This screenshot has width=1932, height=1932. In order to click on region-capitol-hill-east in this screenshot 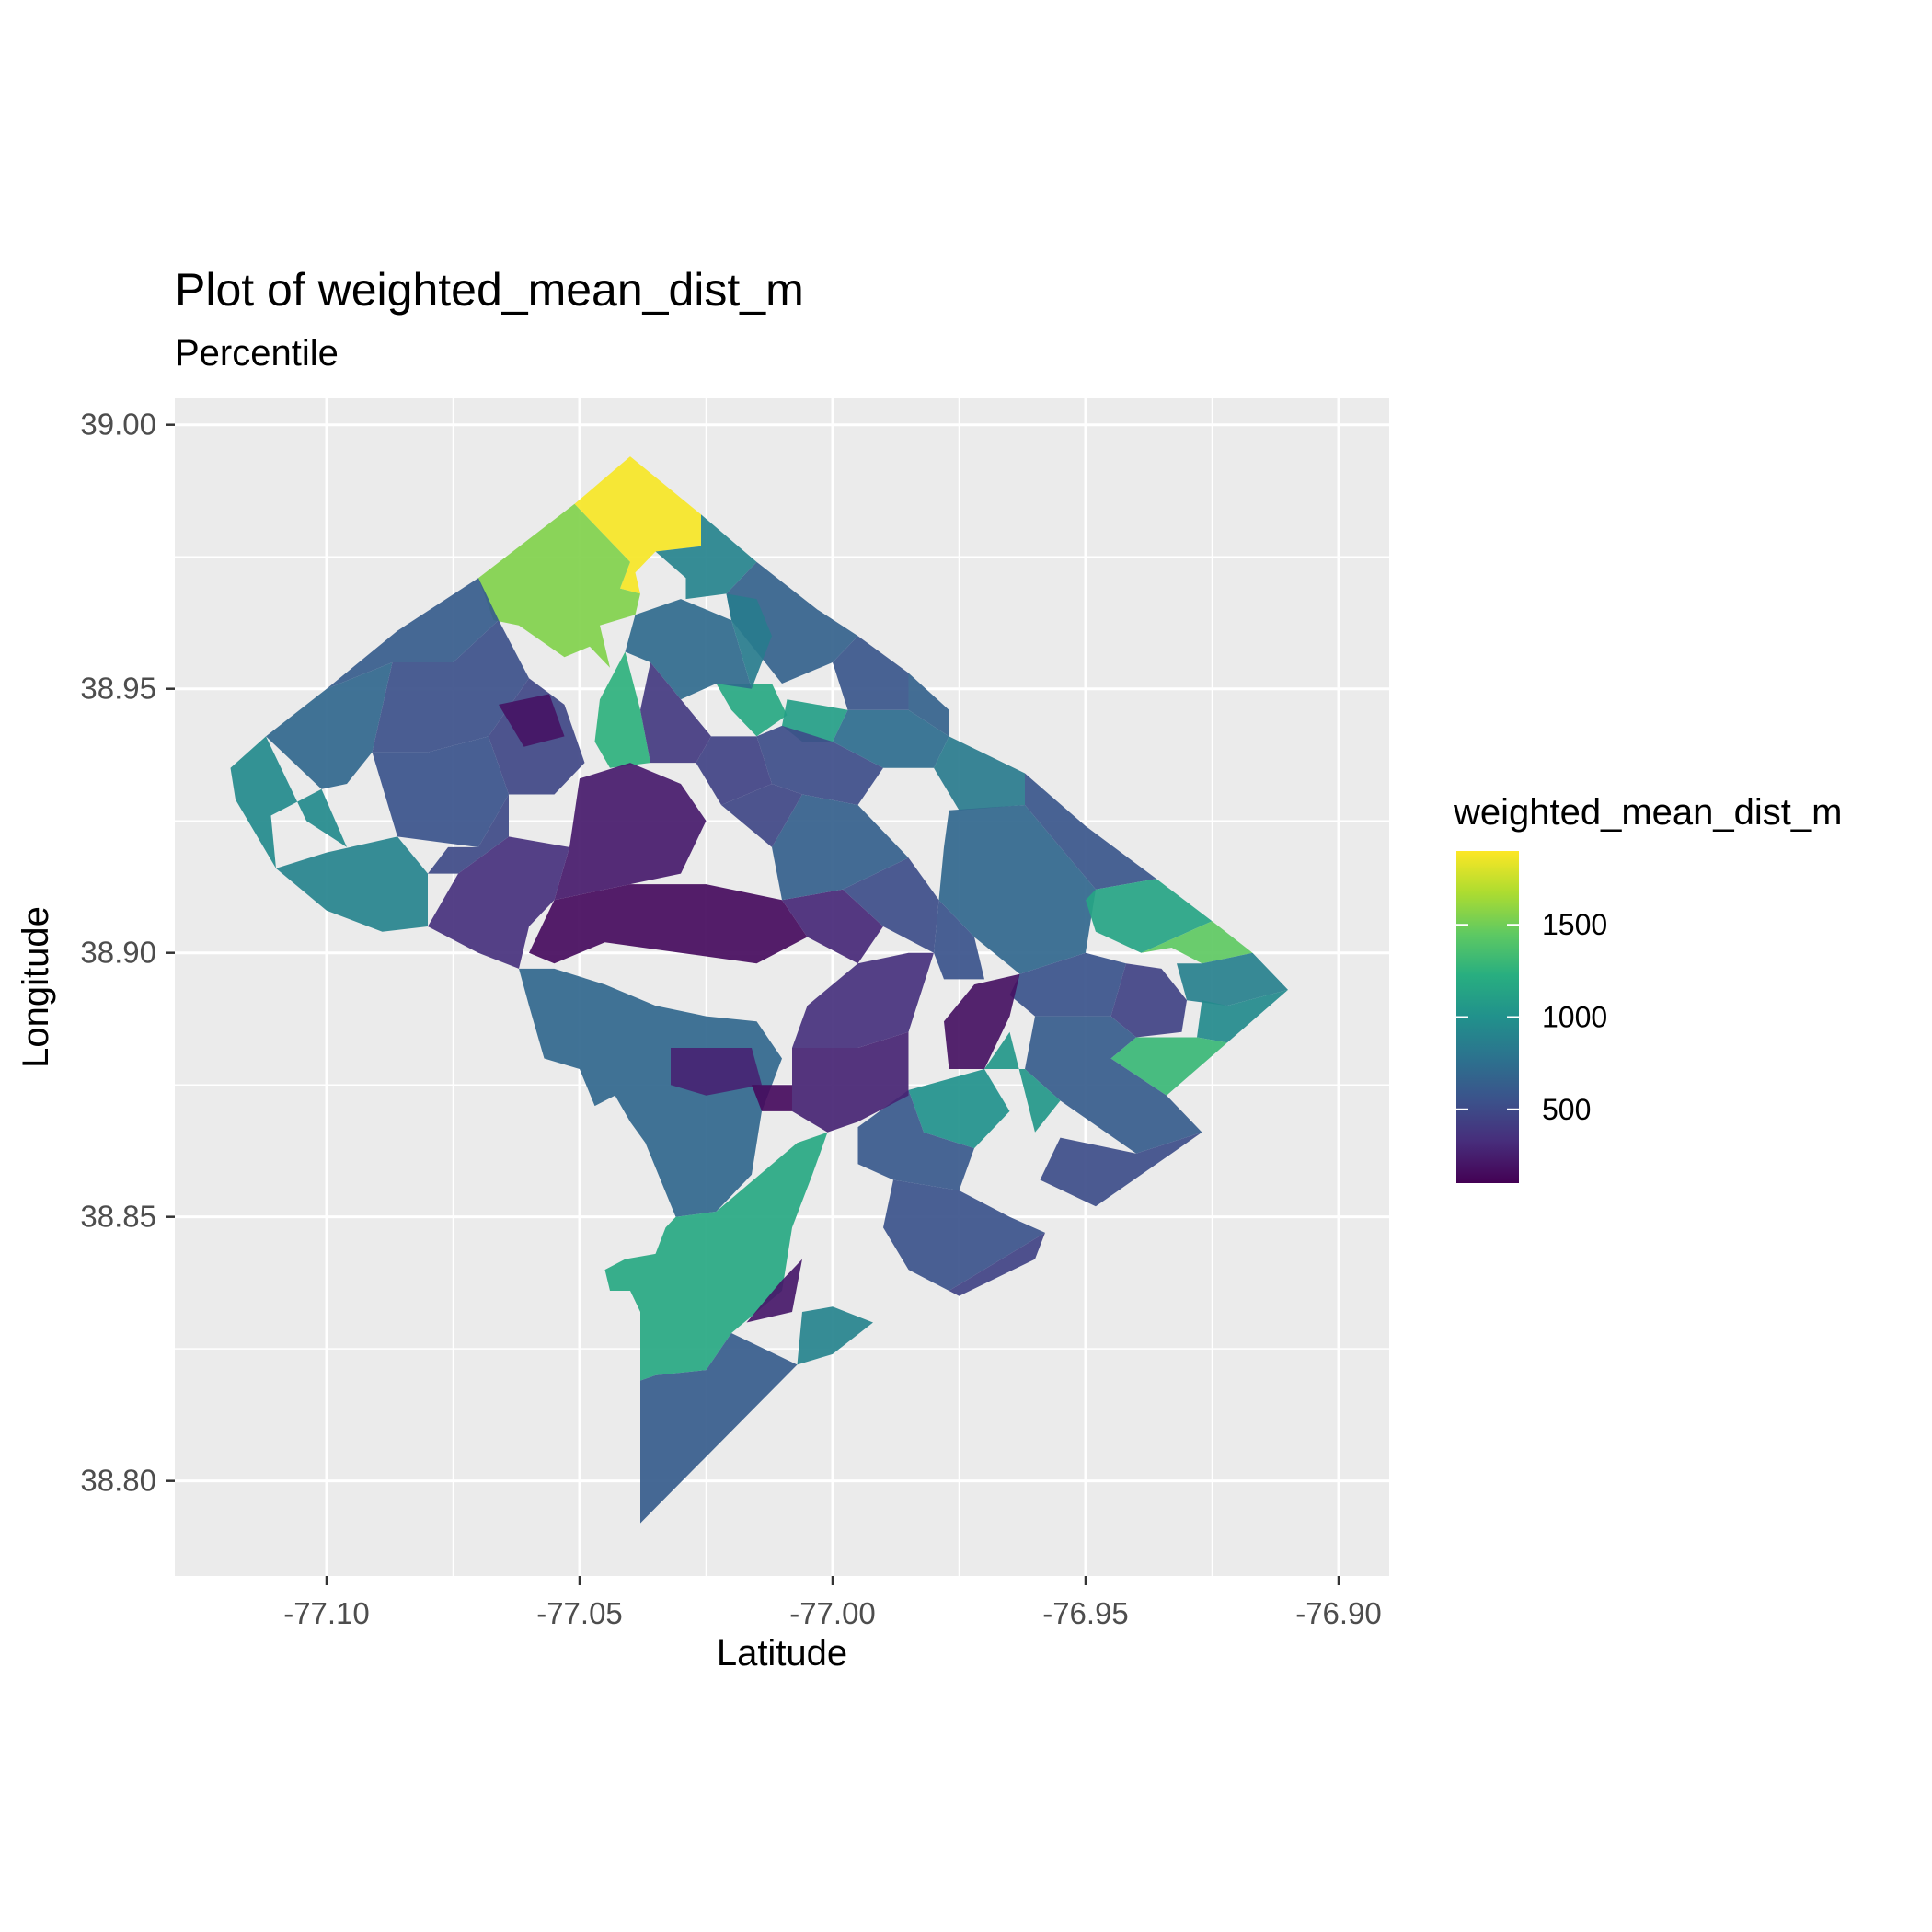, I will do `click(850, 1082)`.